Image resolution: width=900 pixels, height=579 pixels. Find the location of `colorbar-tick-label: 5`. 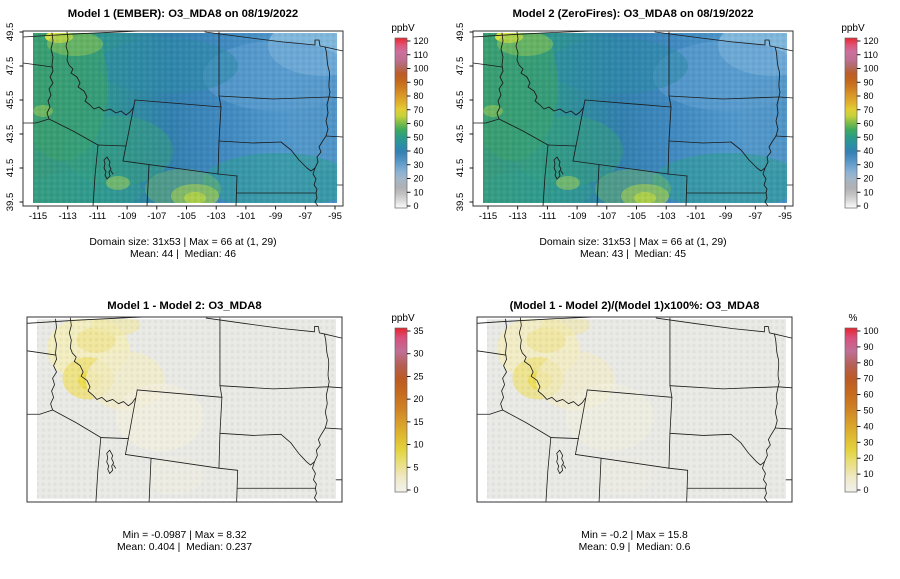

colorbar-tick-label: 5 is located at coordinates (416, 467).